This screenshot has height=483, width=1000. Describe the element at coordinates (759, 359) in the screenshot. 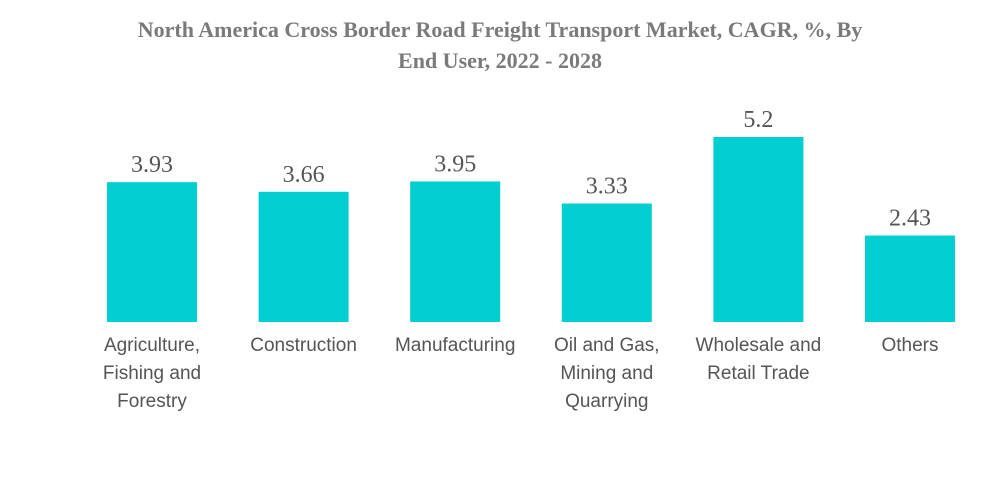

I see `category-label-4: Wholesale and Retail Trade` at that location.